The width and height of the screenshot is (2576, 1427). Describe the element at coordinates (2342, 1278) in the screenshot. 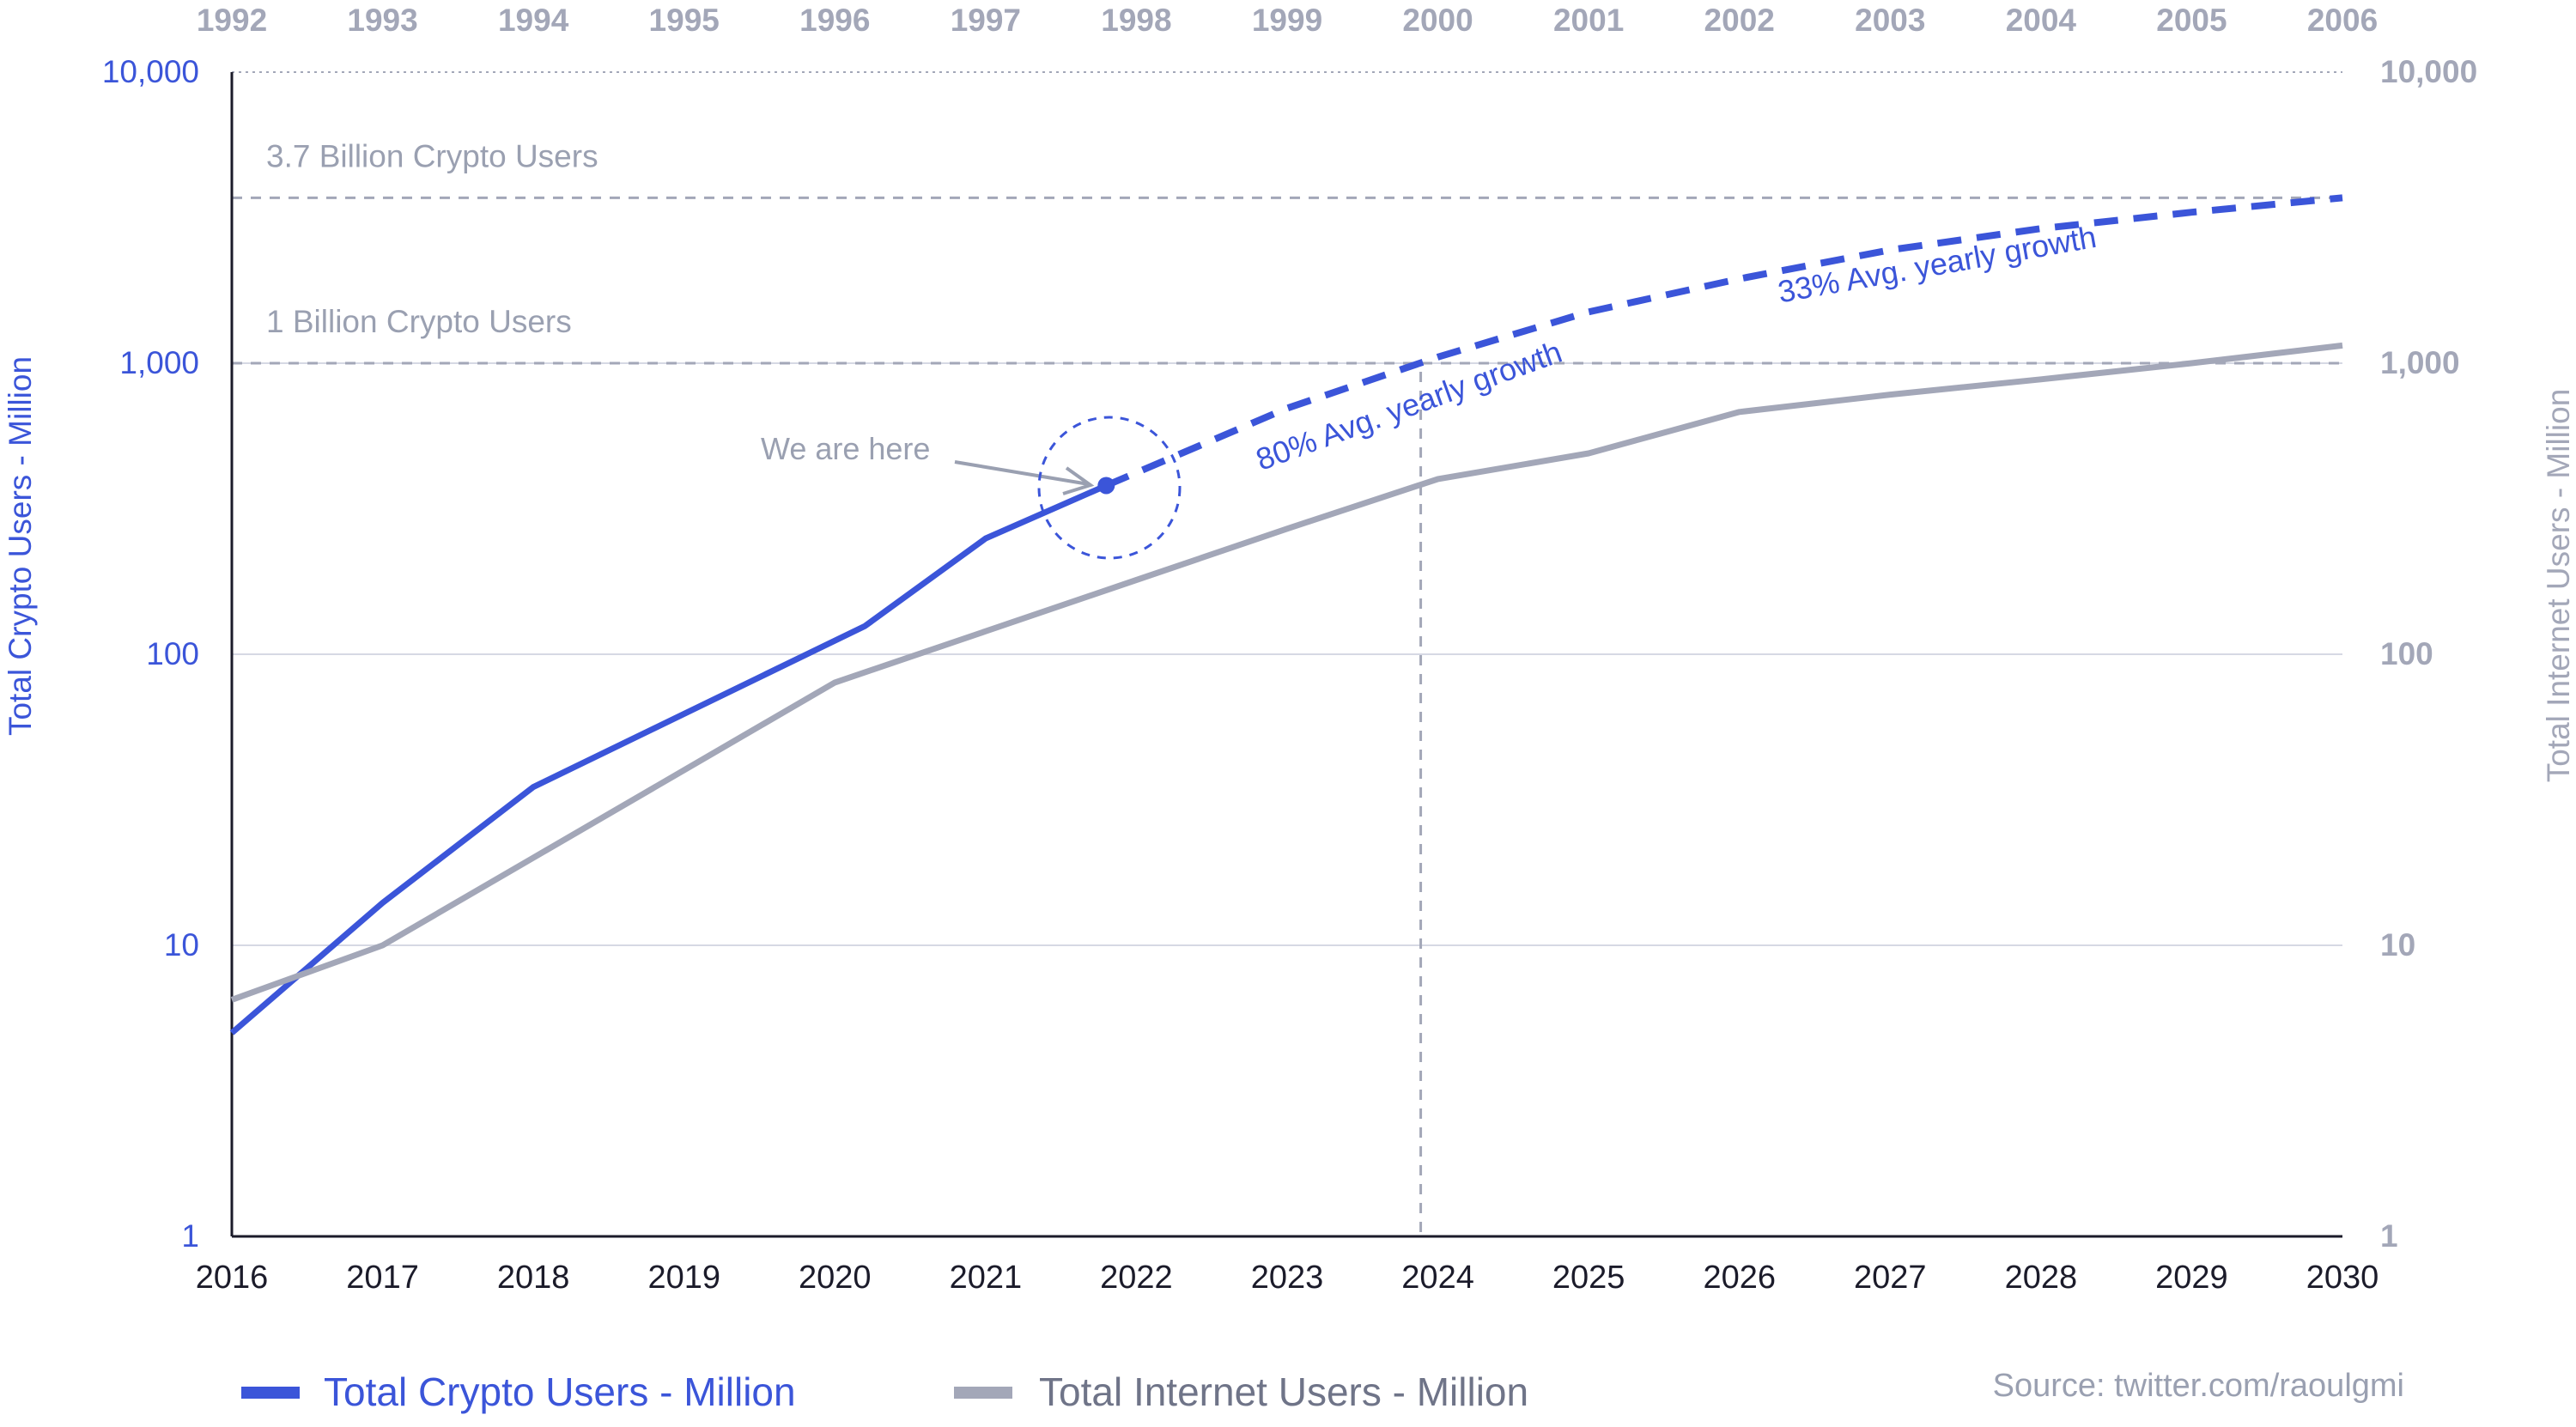

I see `x-bottom-tick-label: 2030` at that location.